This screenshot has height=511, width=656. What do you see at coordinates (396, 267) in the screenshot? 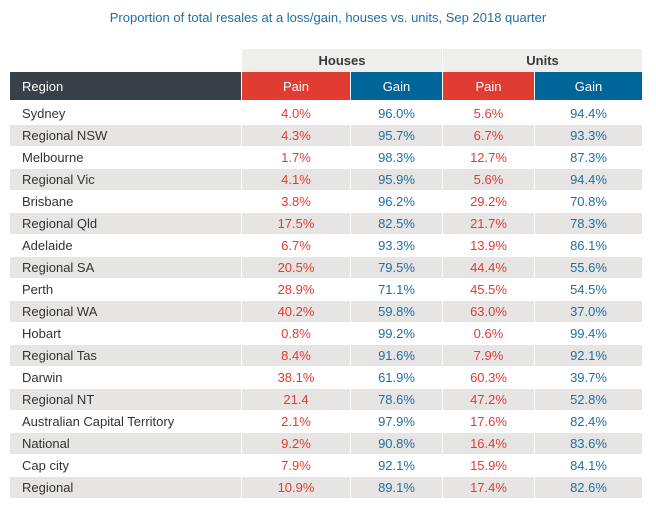
I see `cell-houses-gain: 79.5%` at bounding box center [396, 267].